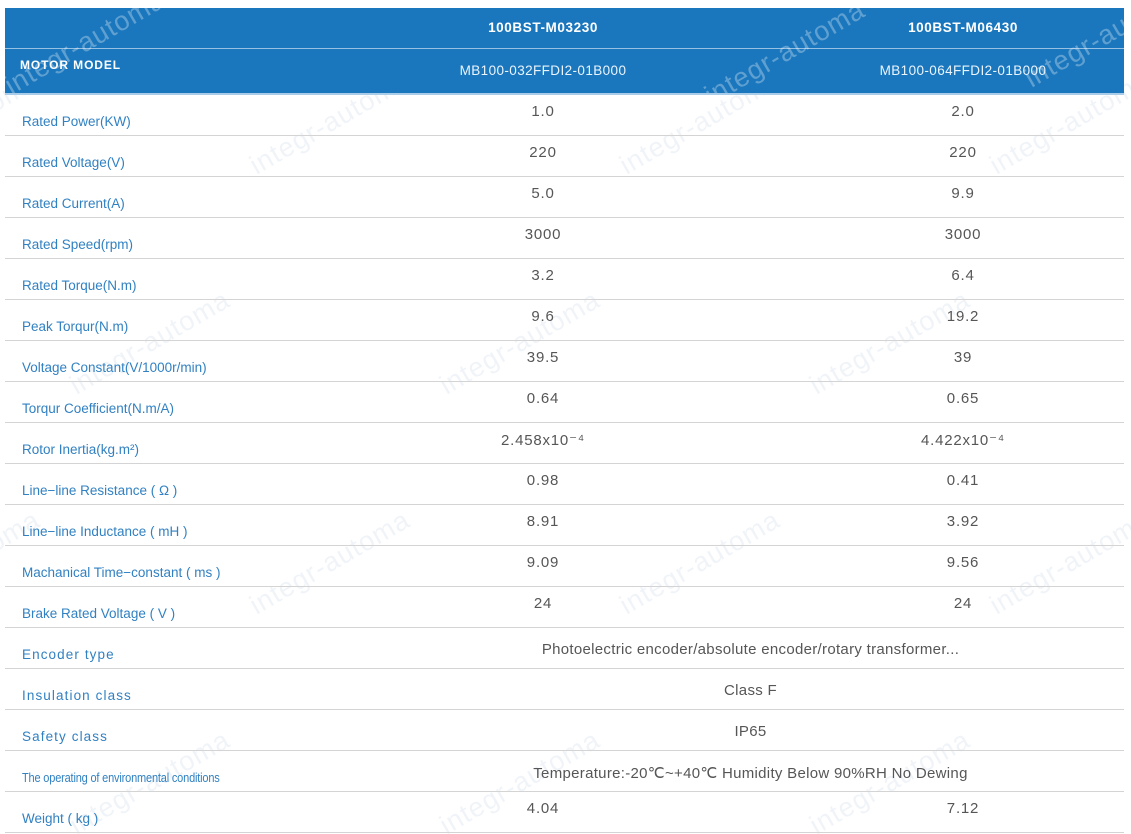 This screenshot has height=834, width=1131. I want to click on table-row: Peak Torqur(N.m) 9.6 19.2, so click(564, 320).